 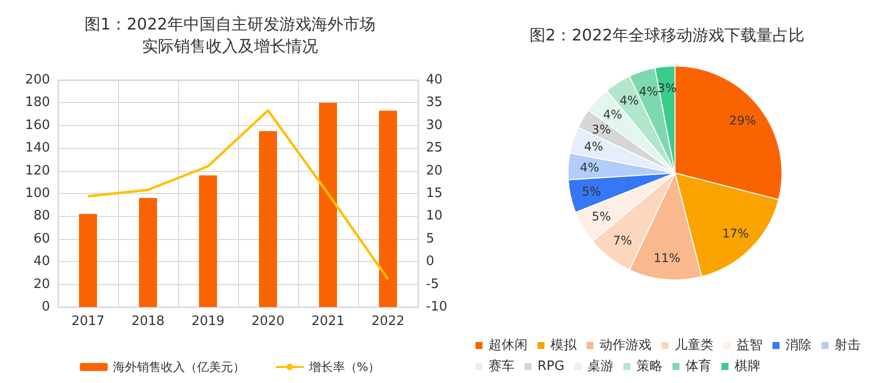 What do you see at coordinates (37, 148) in the screenshot?
I see `y-tick-label: 140` at bounding box center [37, 148].